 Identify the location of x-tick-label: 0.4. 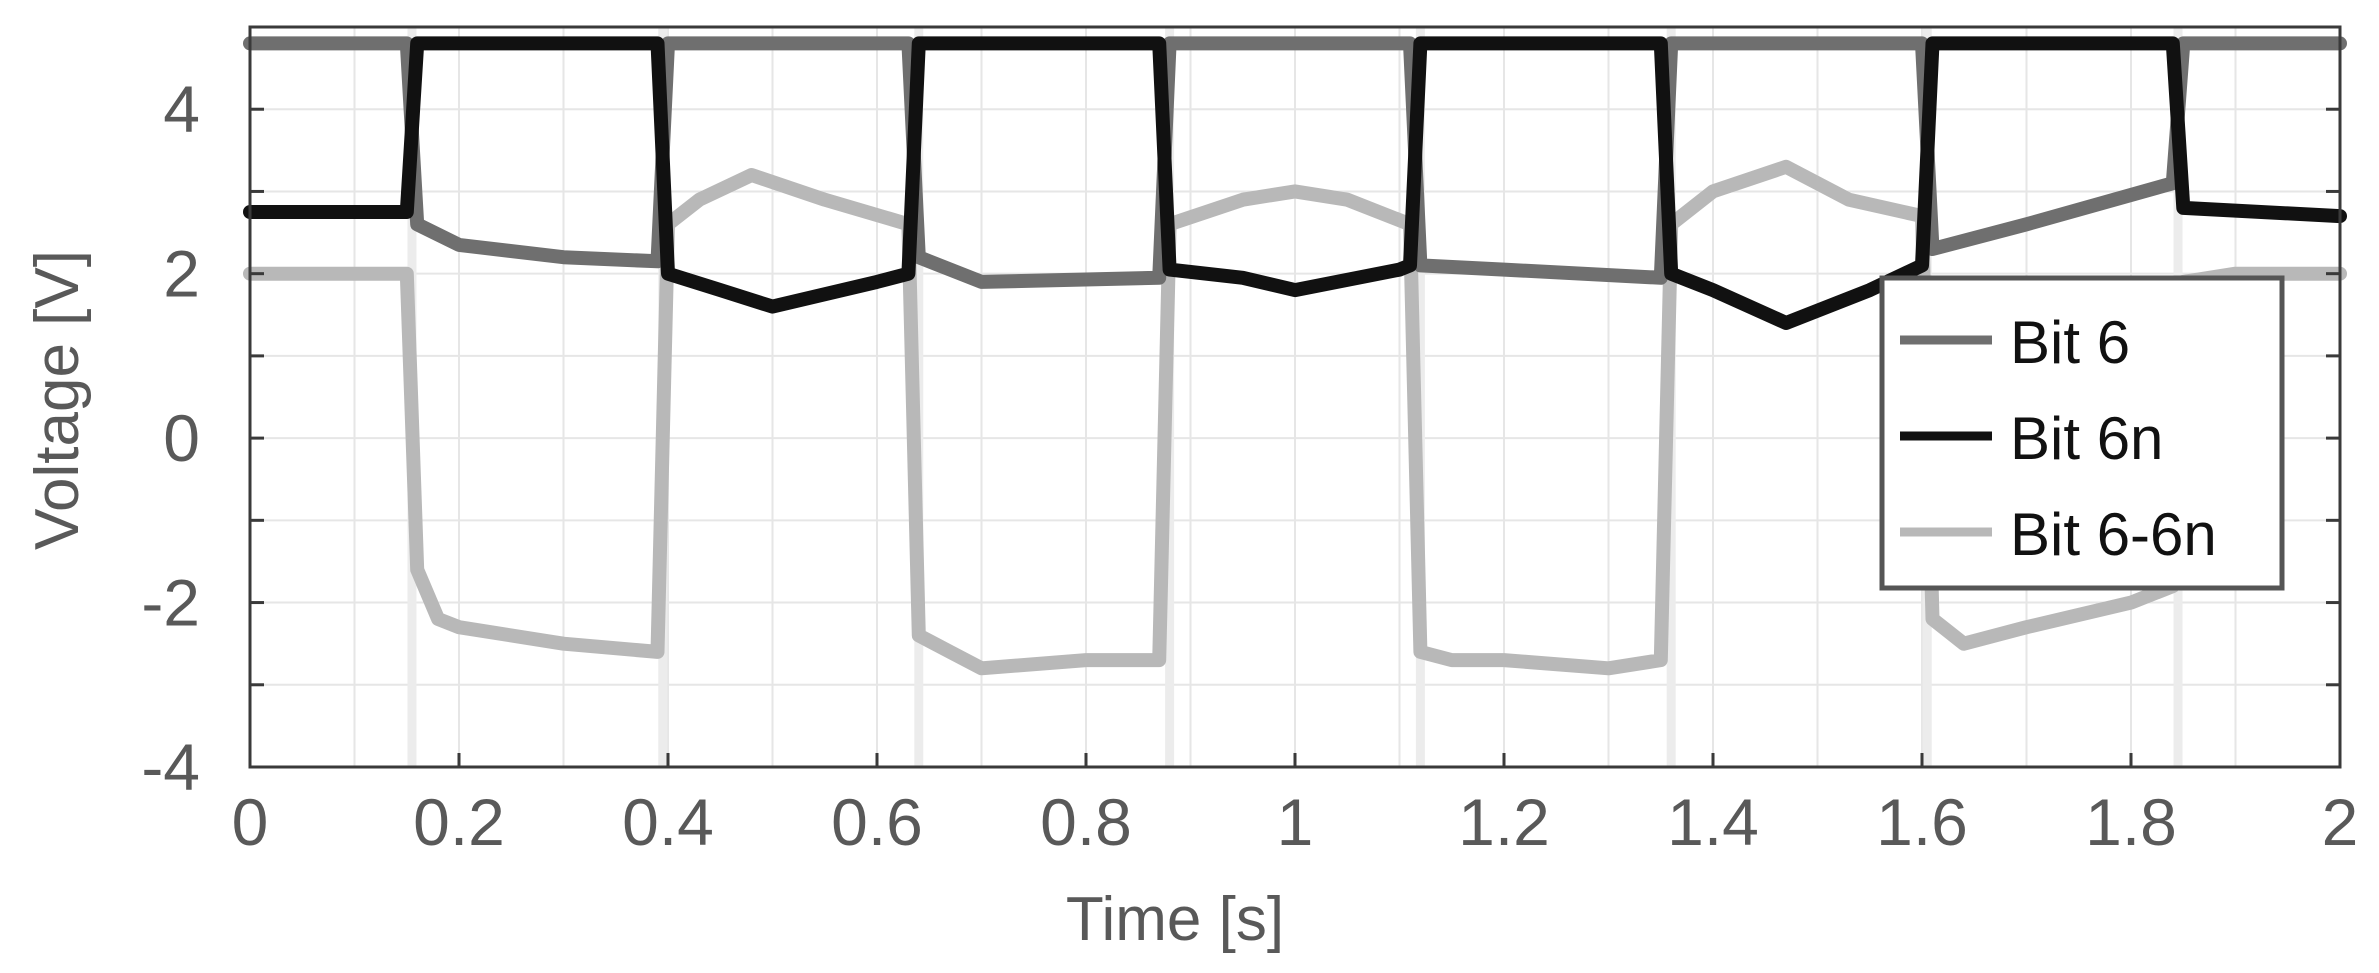
(668, 822).